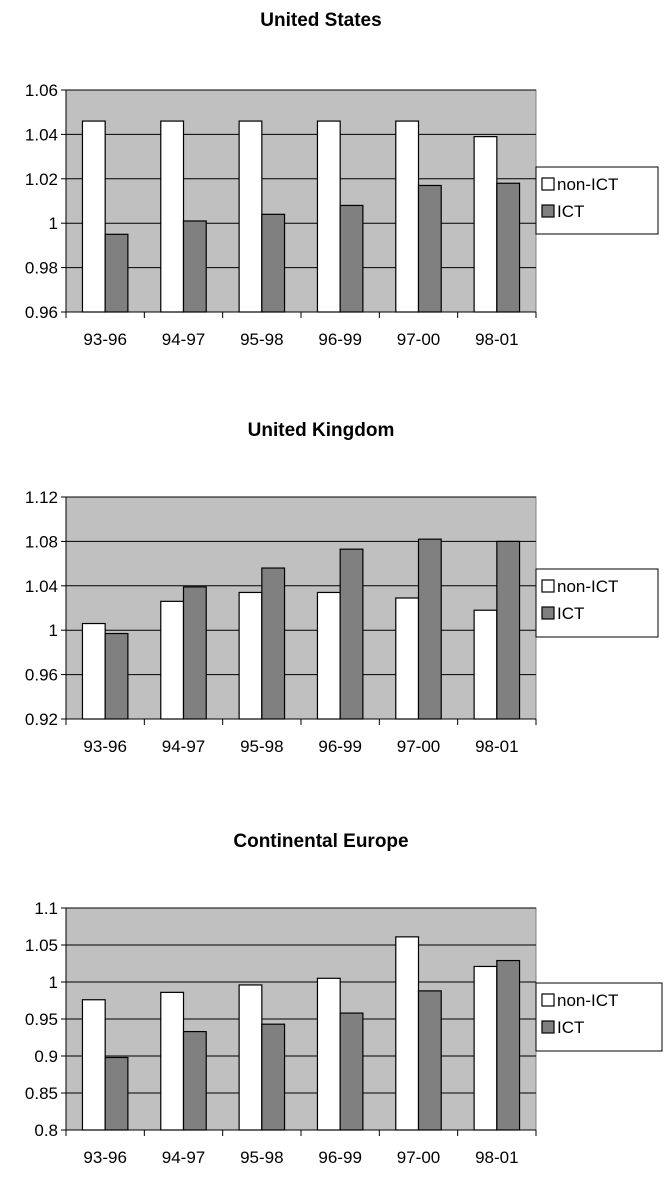 This screenshot has height=1188, width=668. What do you see at coordinates (41, 719) in the screenshot?
I see `y-tick-label: 0.92` at bounding box center [41, 719].